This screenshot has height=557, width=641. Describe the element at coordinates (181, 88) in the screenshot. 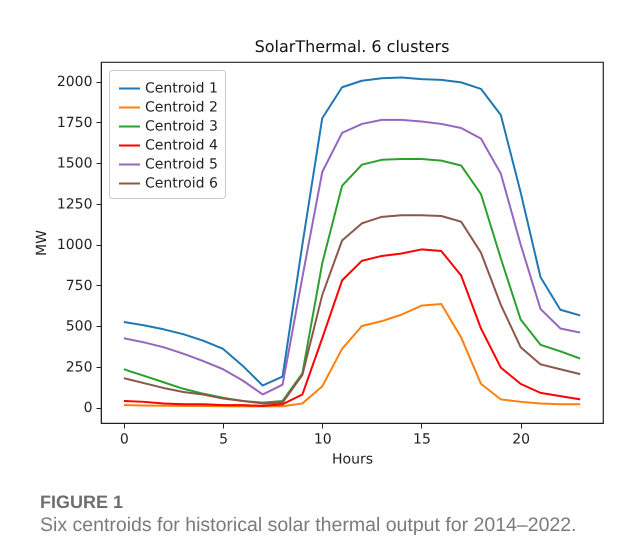

I see `legend-label: Centroid 1` at that location.